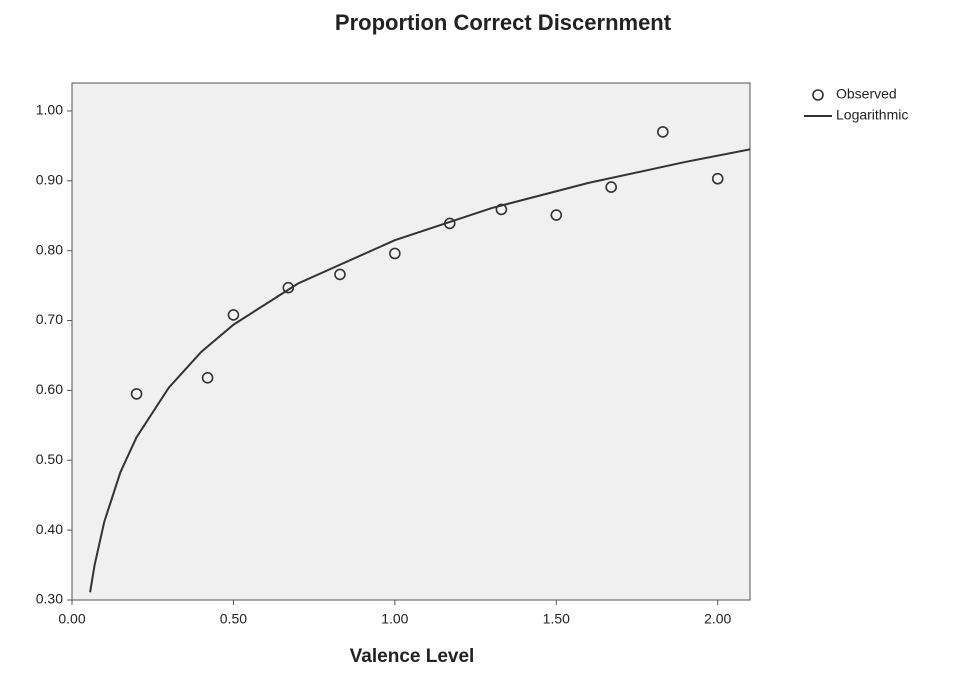 The image size is (975, 689). I want to click on y-tick-label: 0.90, so click(49, 180).